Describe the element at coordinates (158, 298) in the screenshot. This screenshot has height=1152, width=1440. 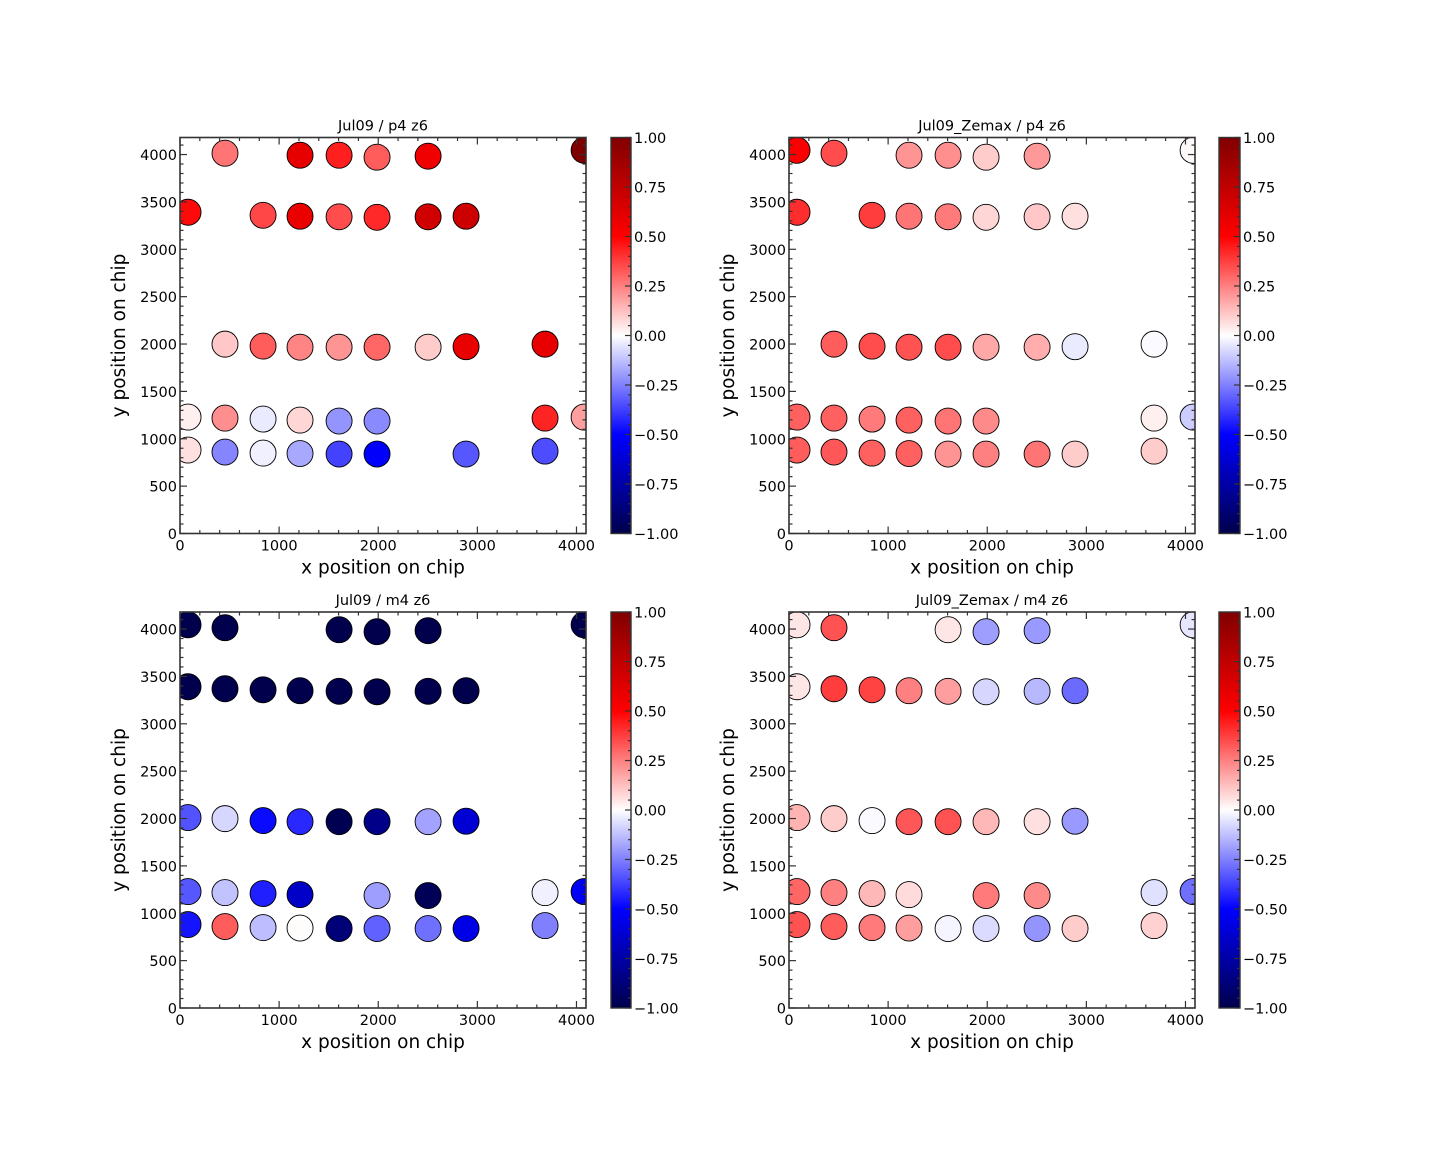
I see `y-tick-label: 2500` at that location.